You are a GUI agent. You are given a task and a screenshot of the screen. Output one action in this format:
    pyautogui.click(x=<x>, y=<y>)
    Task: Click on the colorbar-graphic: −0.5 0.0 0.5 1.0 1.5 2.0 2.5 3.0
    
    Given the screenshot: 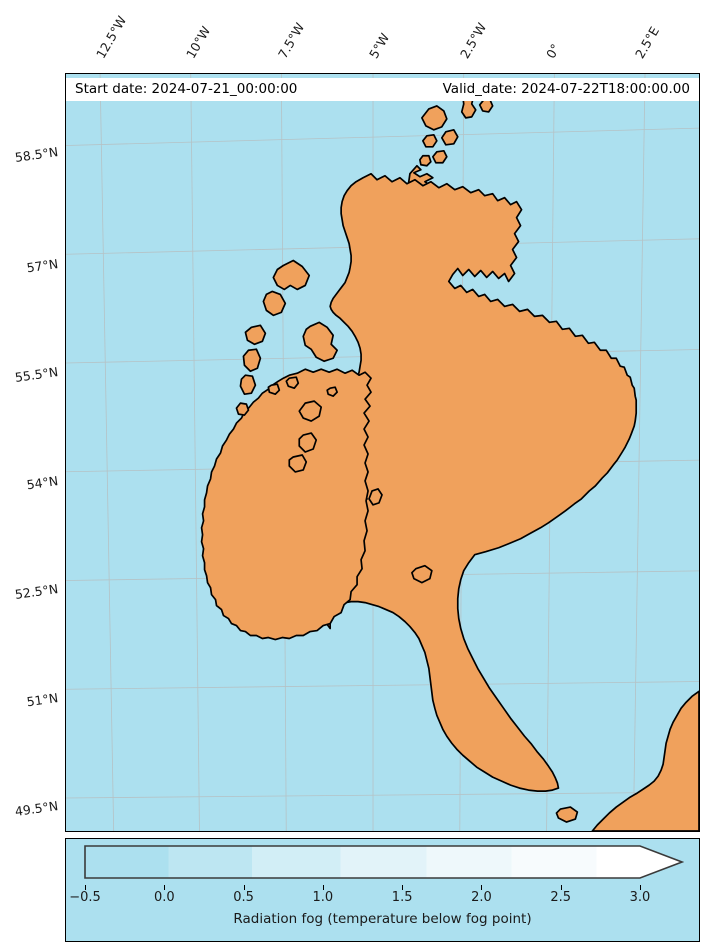 What is the action you would take?
    pyautogui.click(x=376, y=875)
    